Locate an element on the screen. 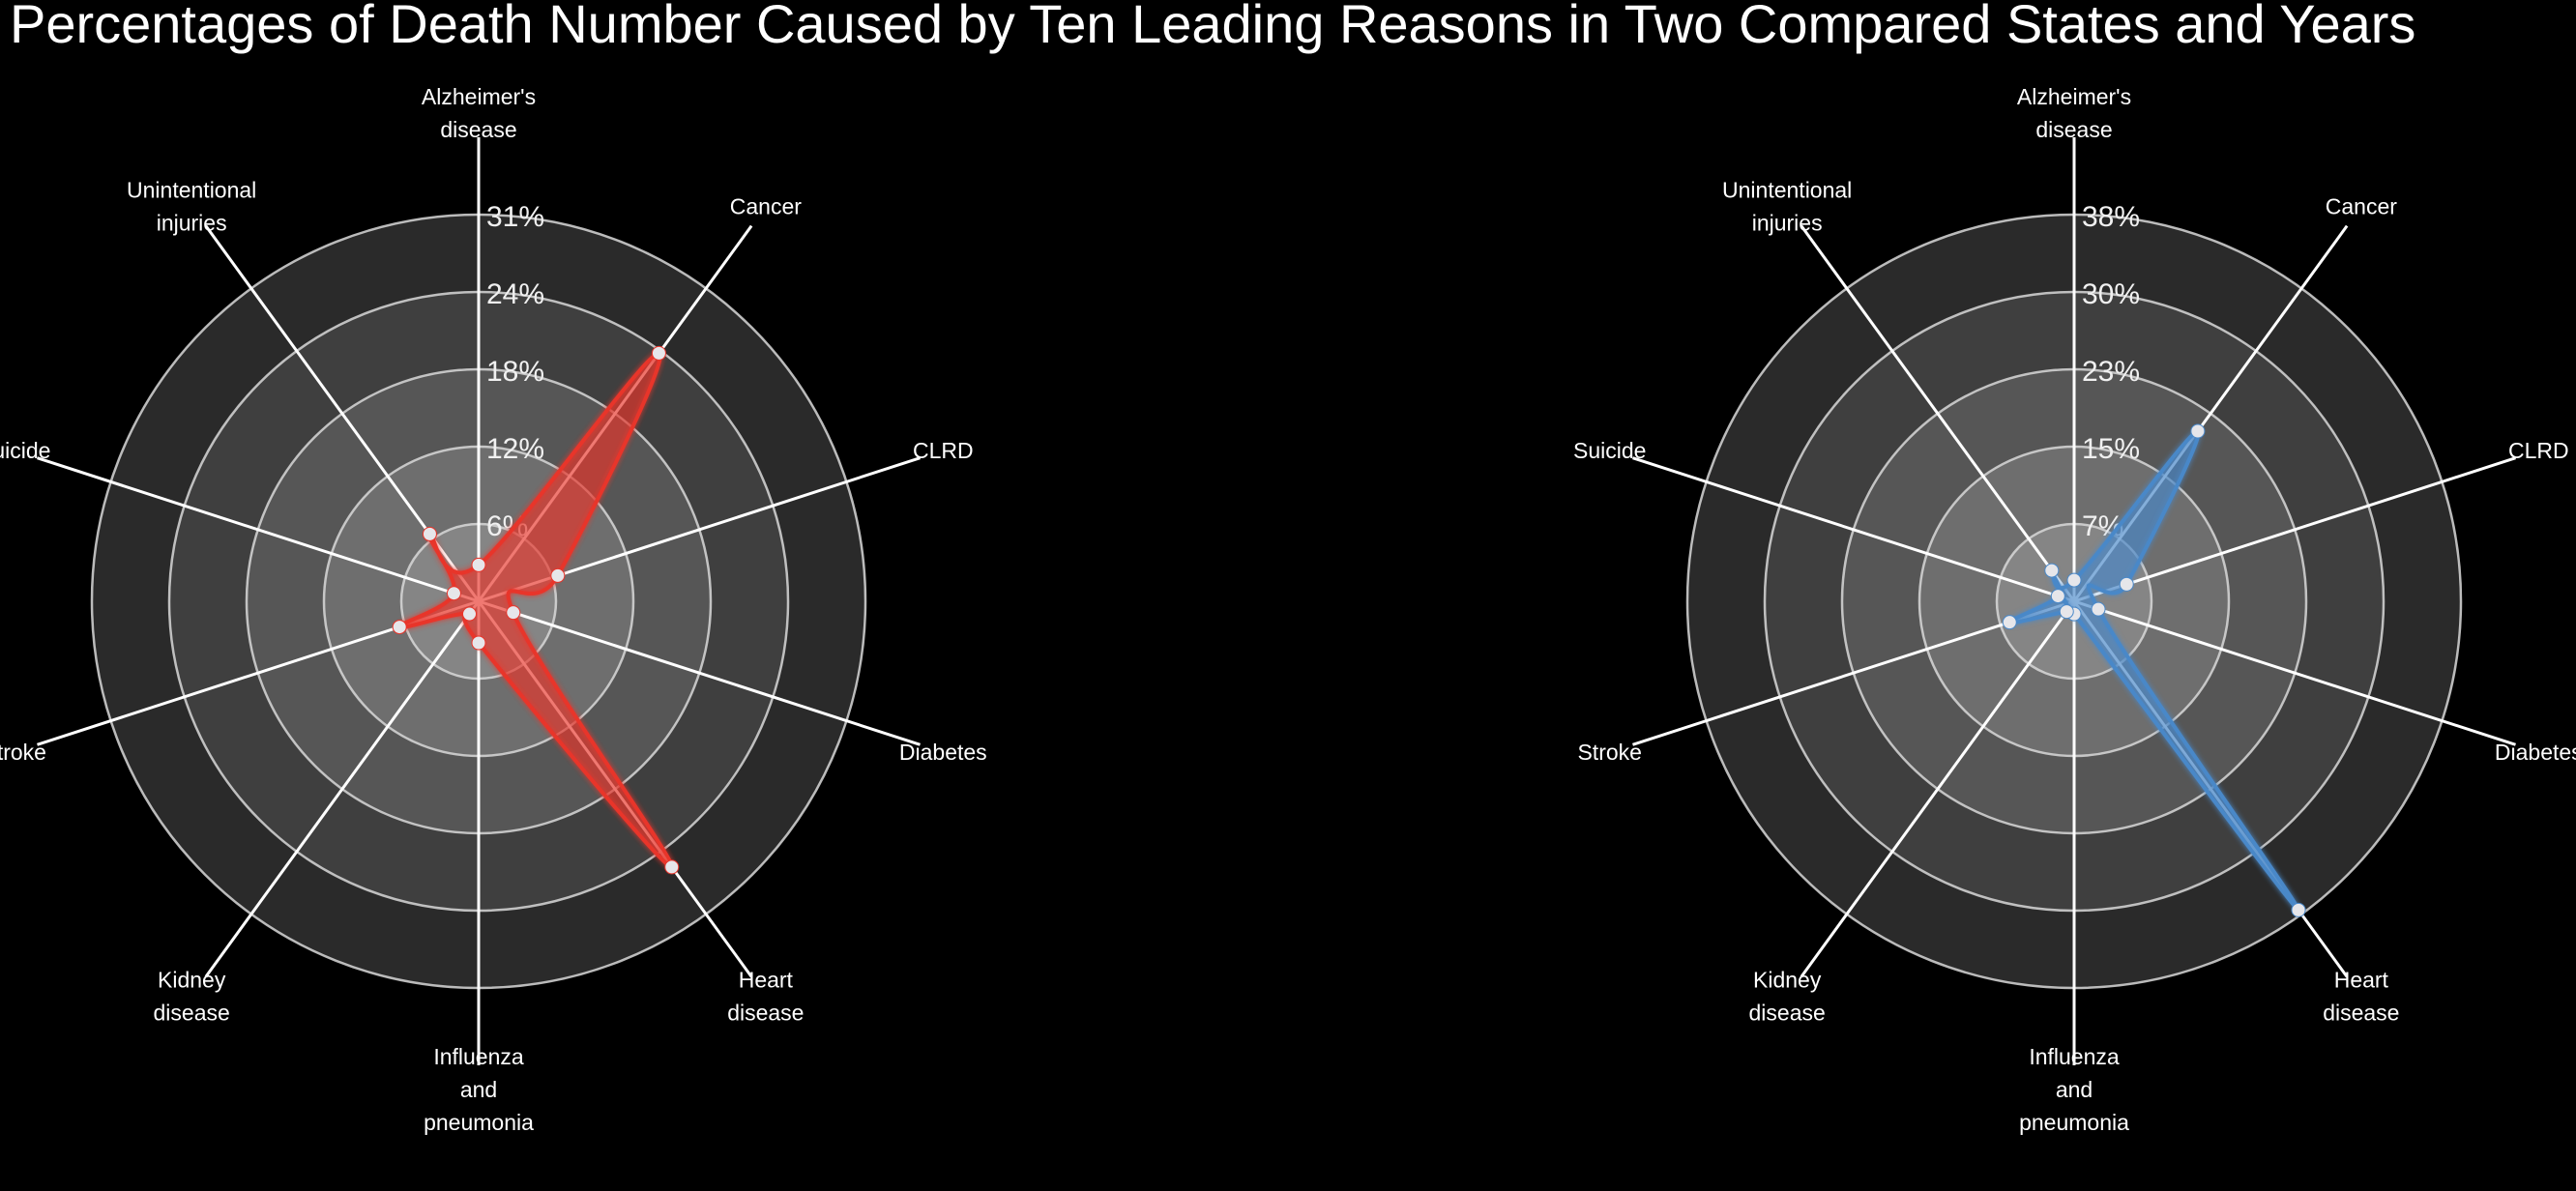  tick-label: 31% is located at coordinates (515, 217).